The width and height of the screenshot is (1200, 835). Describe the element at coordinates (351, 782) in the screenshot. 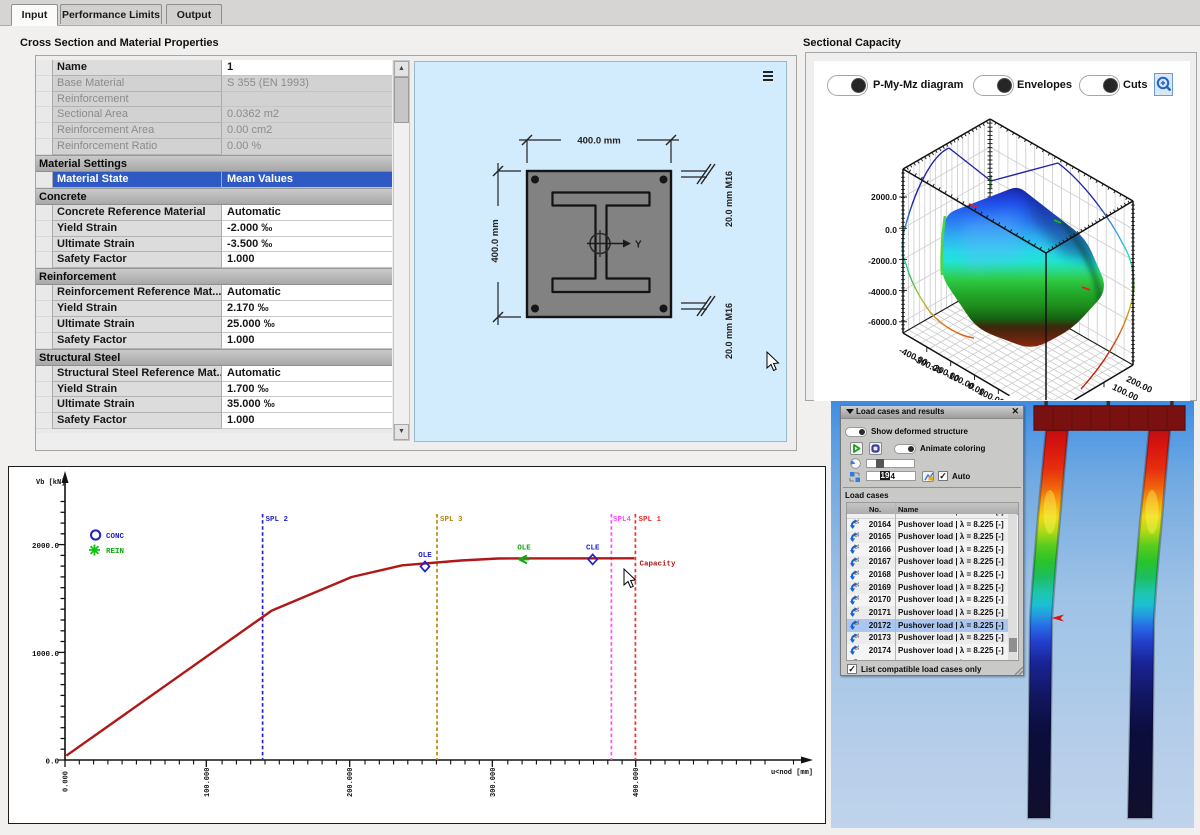

I see `svg-text: 200.000` at that location.